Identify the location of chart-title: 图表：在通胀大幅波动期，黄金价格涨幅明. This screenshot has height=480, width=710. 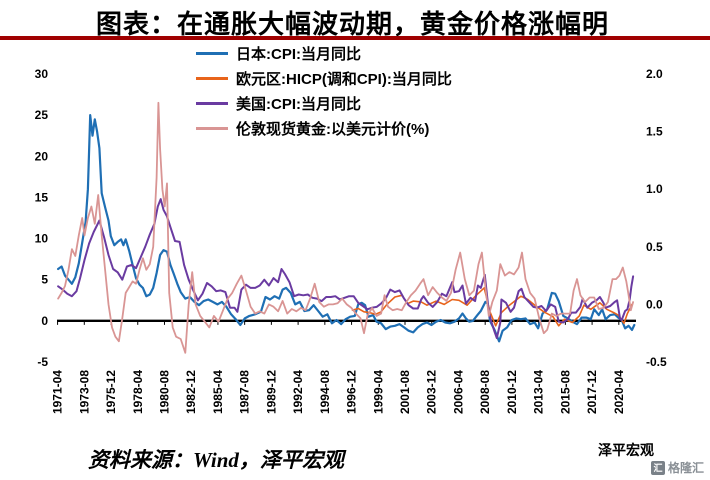
(353, 24).